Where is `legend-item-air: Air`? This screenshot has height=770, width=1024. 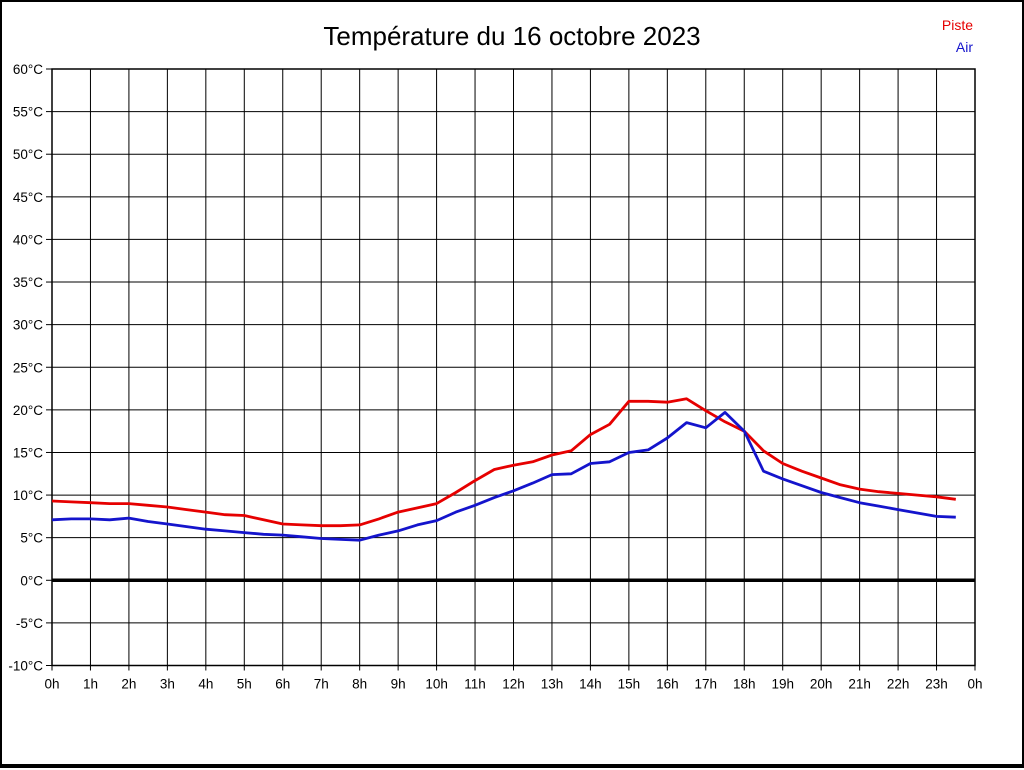
legend-item-air: Air is located at coordinates (964, 47).